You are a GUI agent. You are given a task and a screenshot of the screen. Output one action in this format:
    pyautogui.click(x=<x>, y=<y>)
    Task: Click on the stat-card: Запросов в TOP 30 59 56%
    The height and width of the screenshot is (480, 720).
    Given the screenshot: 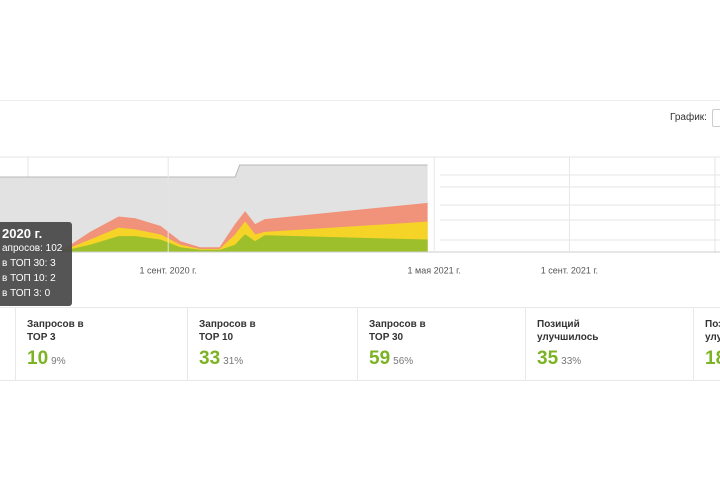 What is the action you would take?
    pyautogui.click(x=441, y=344)
    